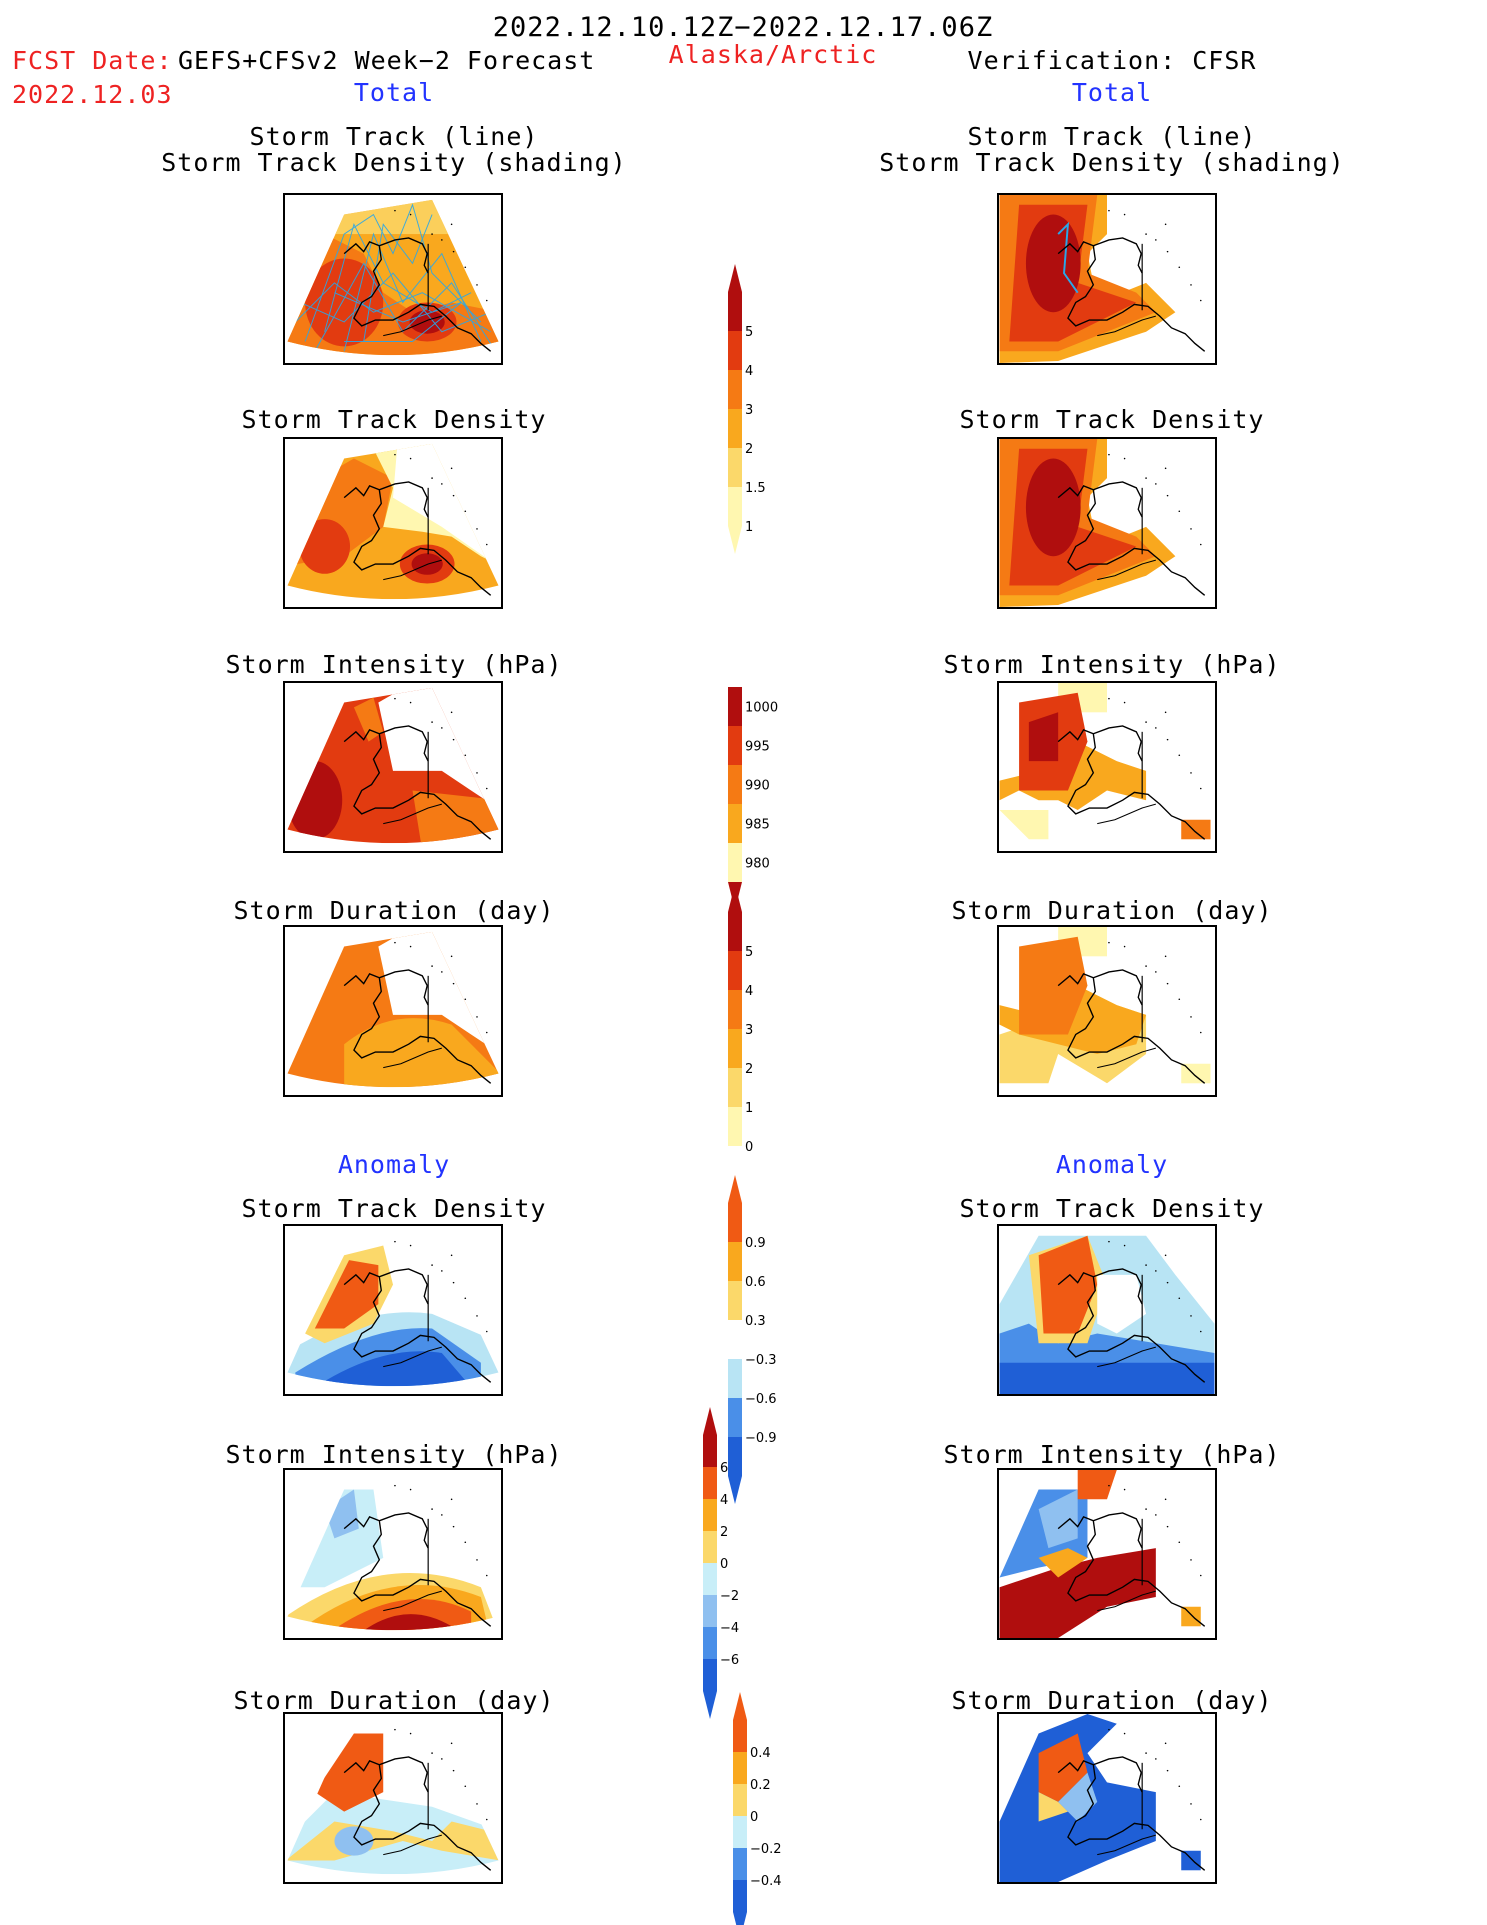  I want to click on intensity_anom-top-arrow, so click(710, 1421).